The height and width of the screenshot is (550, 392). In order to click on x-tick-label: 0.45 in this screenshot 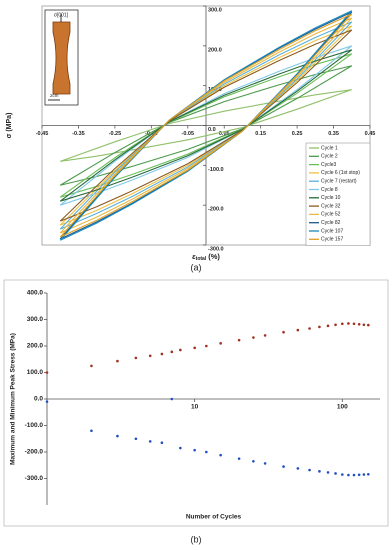, I will do `click(370, 134)`.